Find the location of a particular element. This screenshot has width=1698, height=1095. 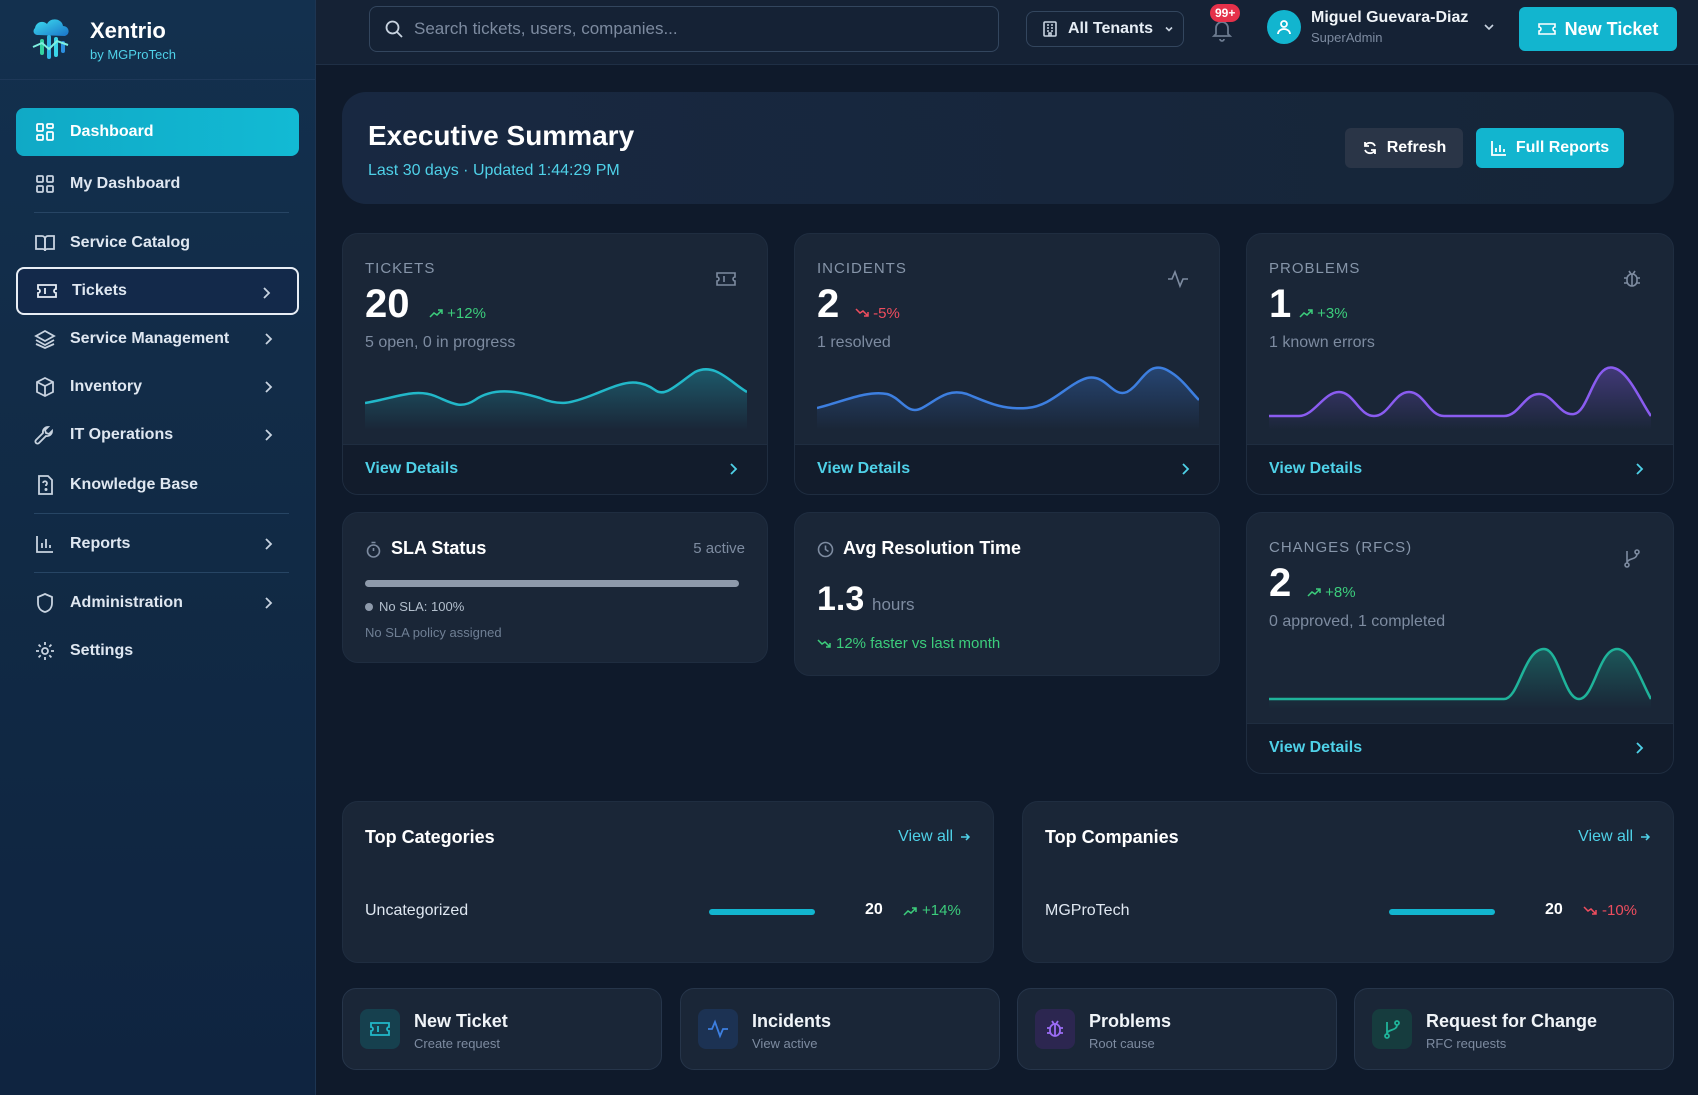

sidebar-item-label: Dashboard is located at coordinates (112, 131).